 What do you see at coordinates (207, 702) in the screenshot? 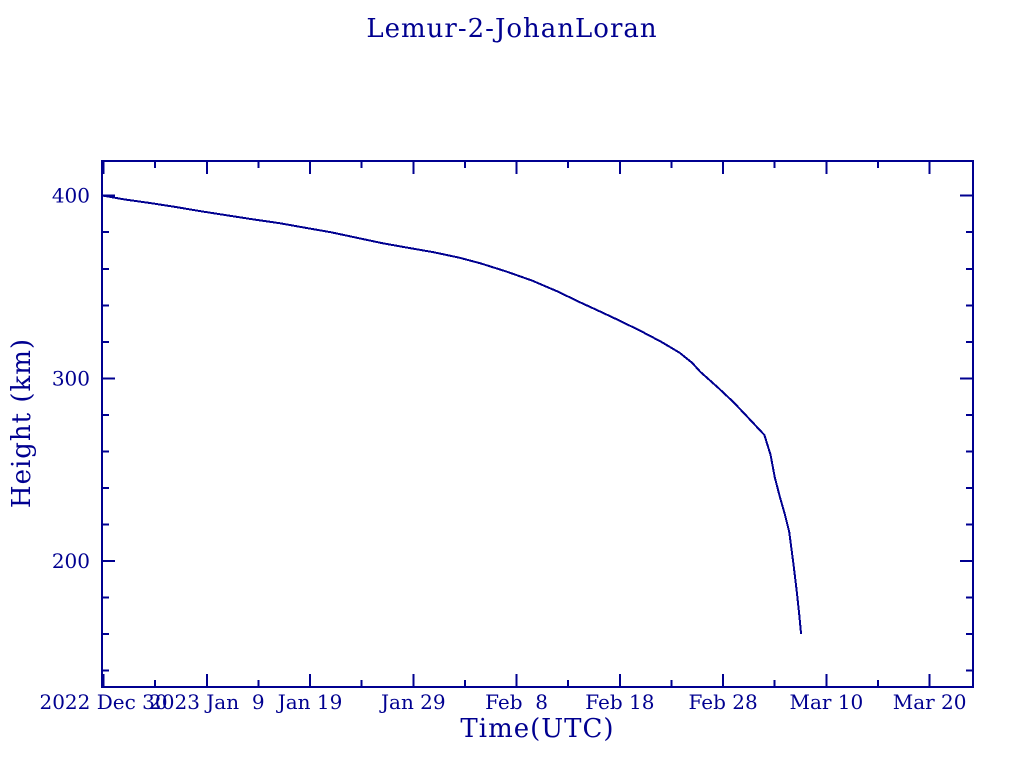
I see `x-tick-label: 2023 Jan 9` at bounding box center [207, 702].